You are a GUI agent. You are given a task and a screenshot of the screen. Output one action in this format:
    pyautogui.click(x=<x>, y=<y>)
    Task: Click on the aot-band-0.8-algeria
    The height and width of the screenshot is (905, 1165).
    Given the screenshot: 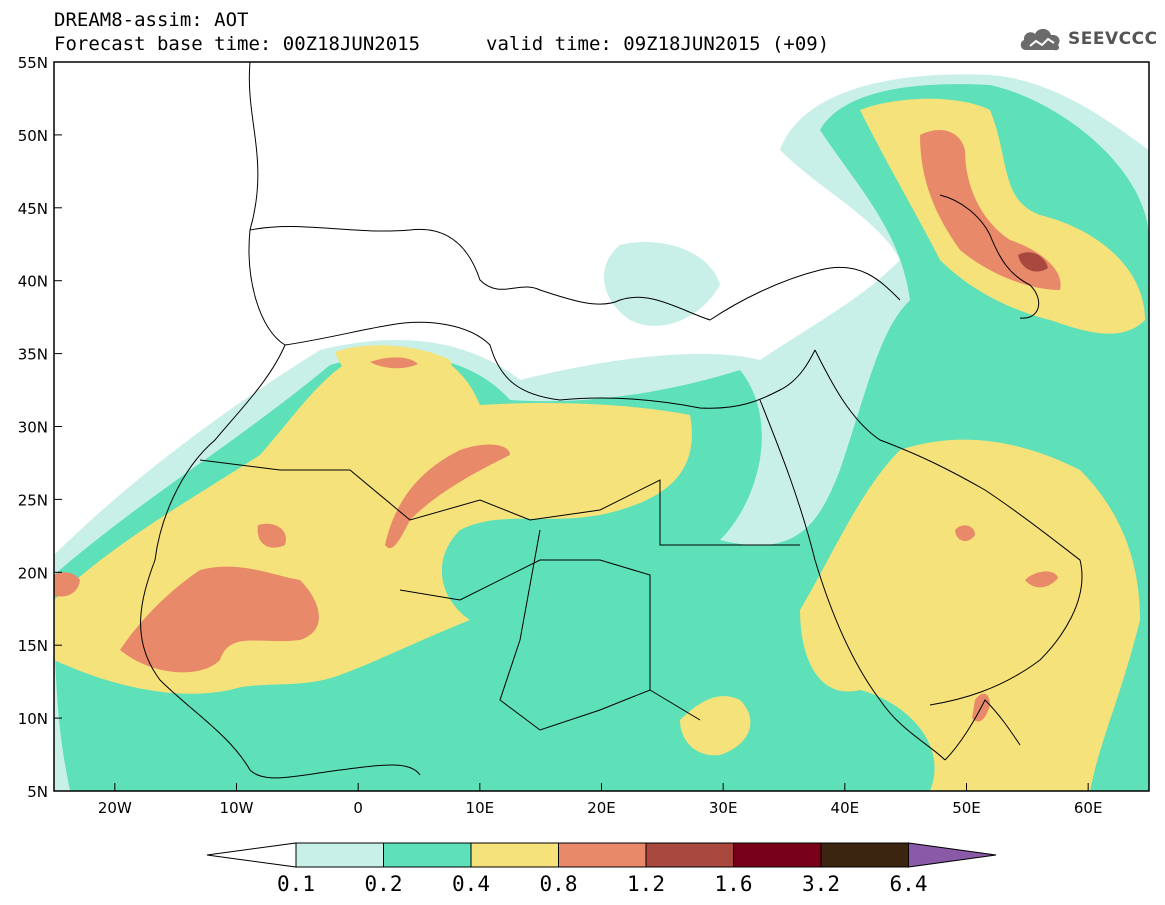 What is the action you would take?
    pyautogui.click(x=447, y=496)
    